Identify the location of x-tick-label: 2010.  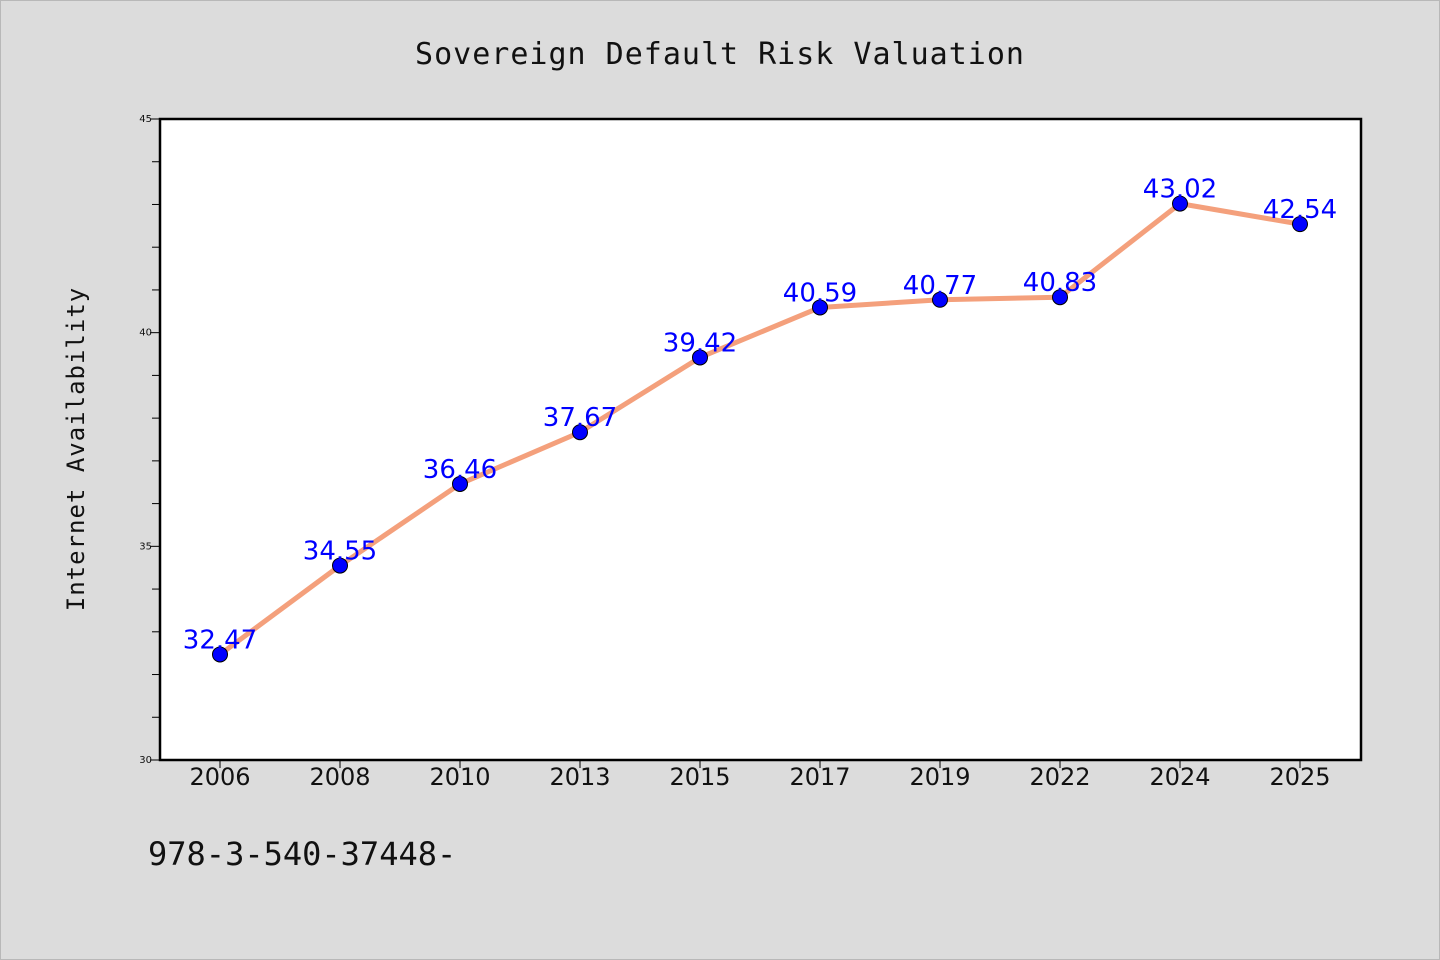
(459, 777).